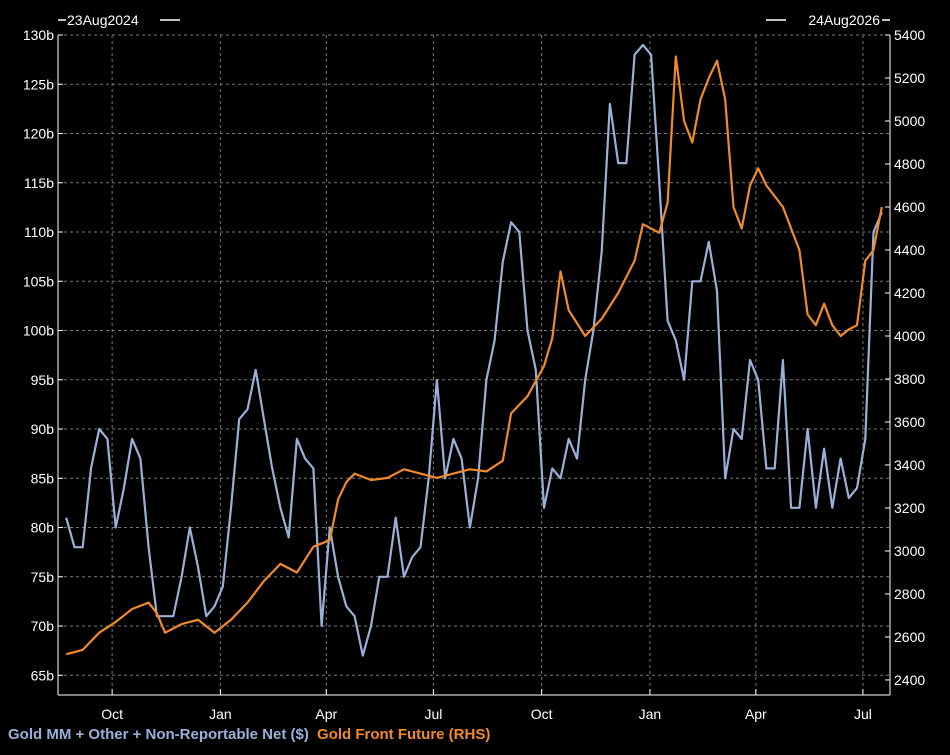  Describe the element at coordinates (38, 84) in the screenshot. I see `left-tick-label: 125b` at that location.